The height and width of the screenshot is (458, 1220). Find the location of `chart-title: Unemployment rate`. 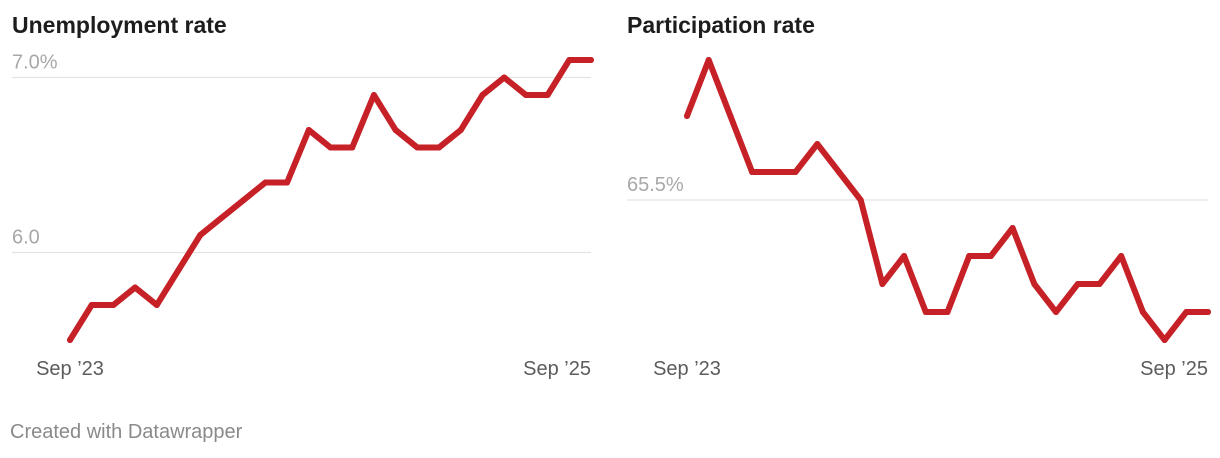

chart-title: Unemployment rate is located at coordinates (119, 25).